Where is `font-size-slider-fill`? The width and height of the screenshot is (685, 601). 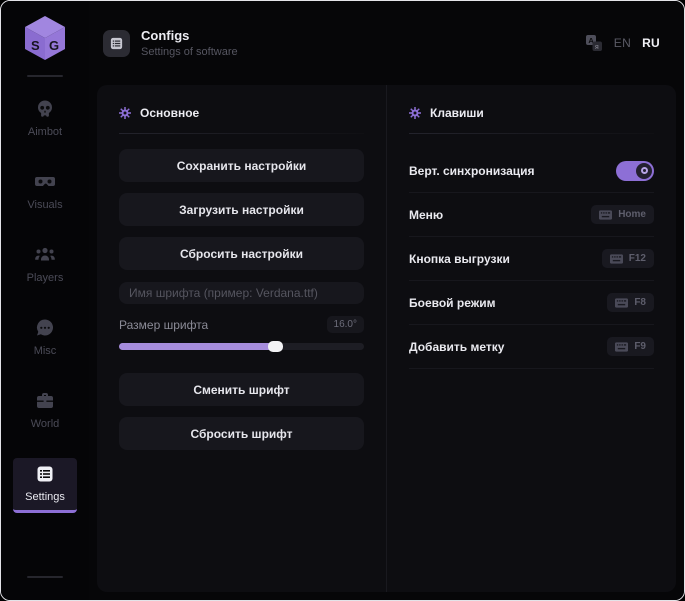 font-size-slider-fill is located at coordinates (197, 346).